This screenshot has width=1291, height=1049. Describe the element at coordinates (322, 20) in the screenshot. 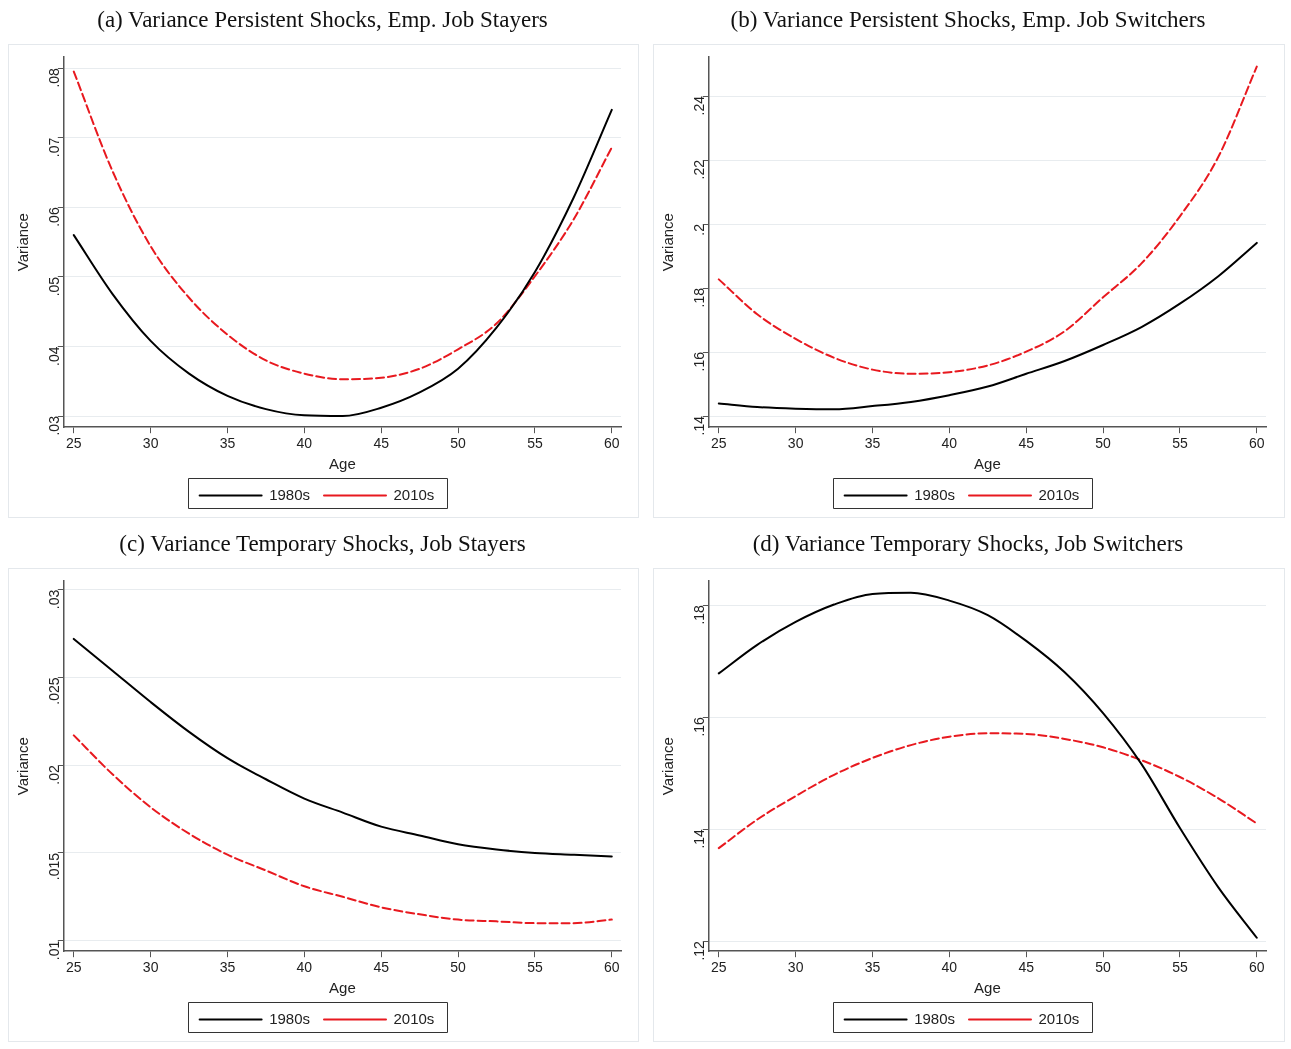

I see `chart-title: (a) Variance Persistent Shocks, Emp. Job Stayers` at that location.